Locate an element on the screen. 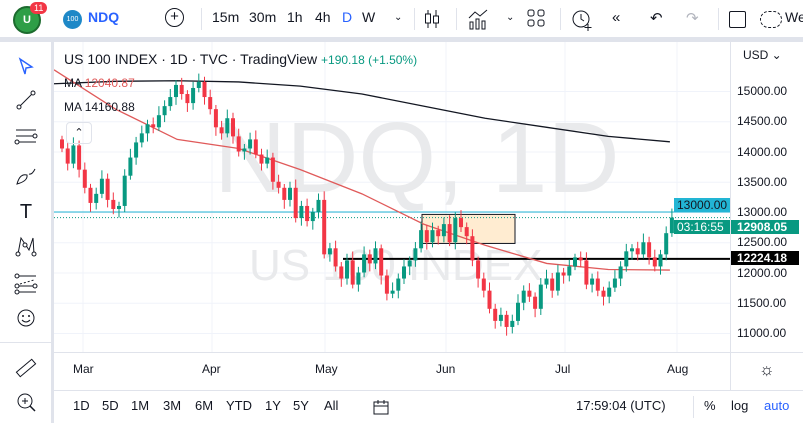 Image resolution: width=803 pixels, height=423 pixels. ma-value: 14160.88 is located at coordinates (109, 107).